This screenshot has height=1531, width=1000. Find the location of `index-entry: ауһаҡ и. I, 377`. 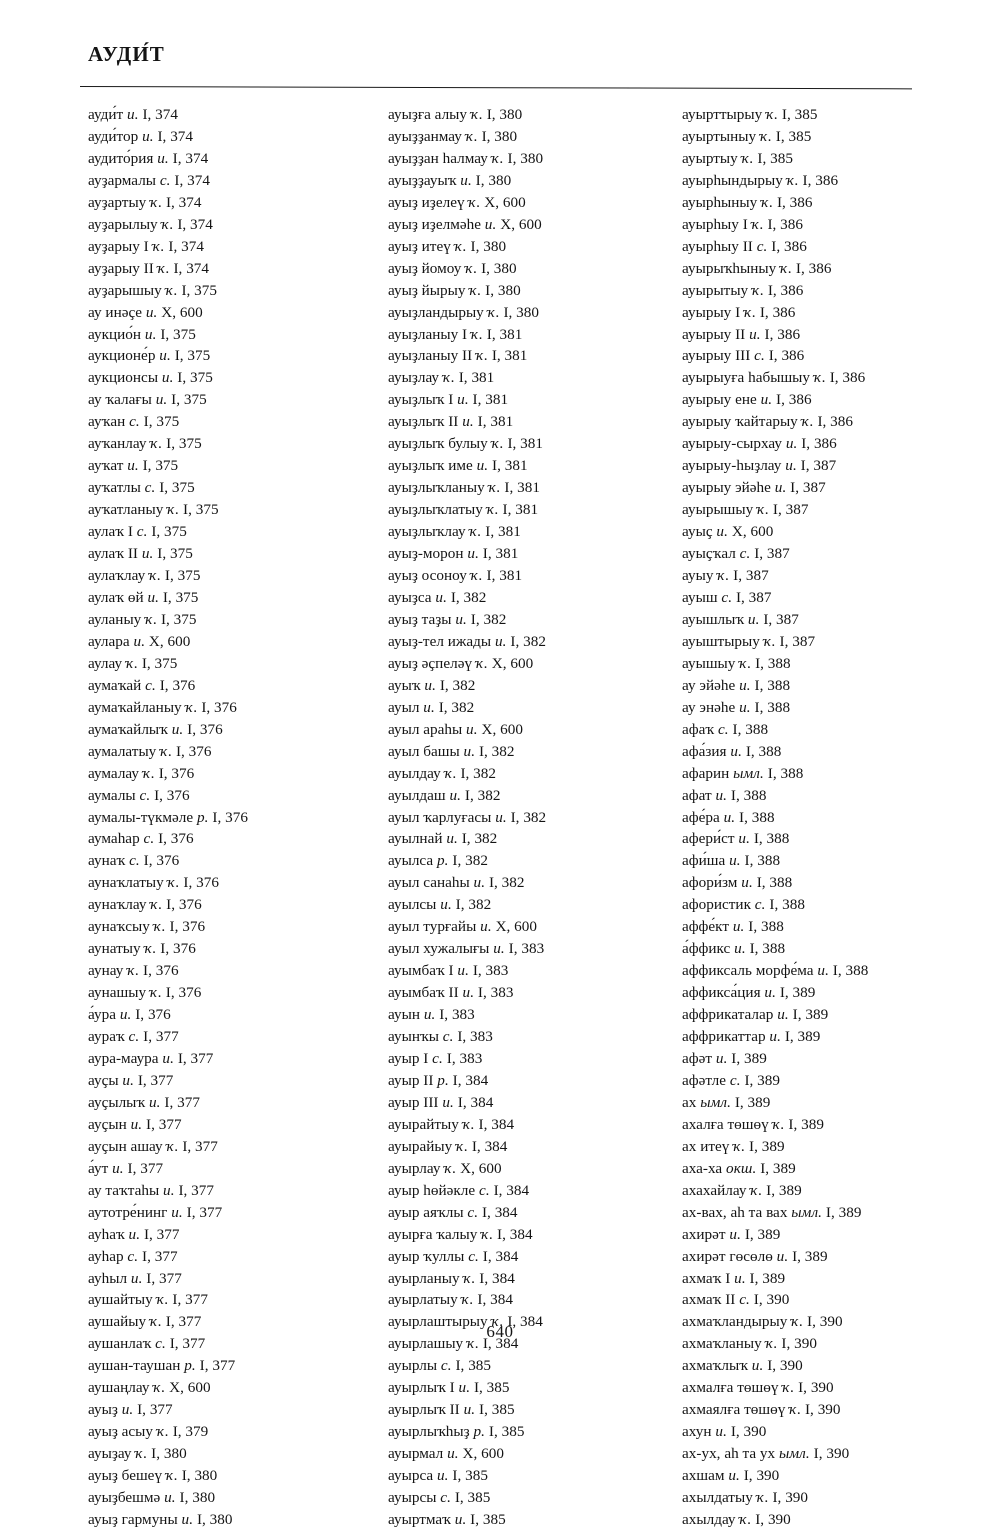

index-entry: ауһаҡ и. I, 377 is located at coordinates (233, 1235).